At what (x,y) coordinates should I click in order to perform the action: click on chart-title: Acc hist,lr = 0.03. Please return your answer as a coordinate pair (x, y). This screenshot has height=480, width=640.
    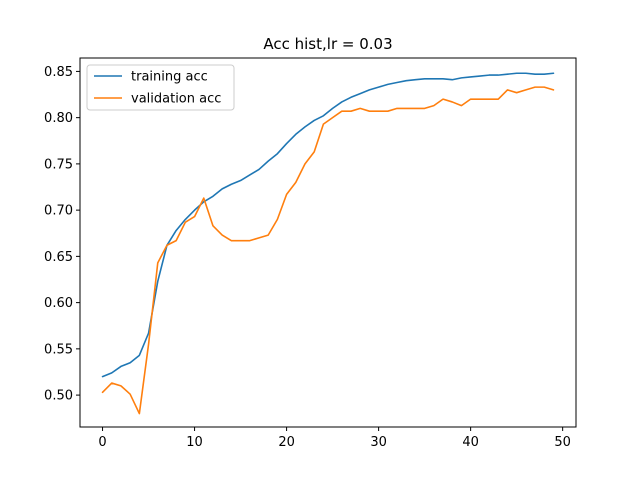
    Looking at the image, I should click on (327, 44).